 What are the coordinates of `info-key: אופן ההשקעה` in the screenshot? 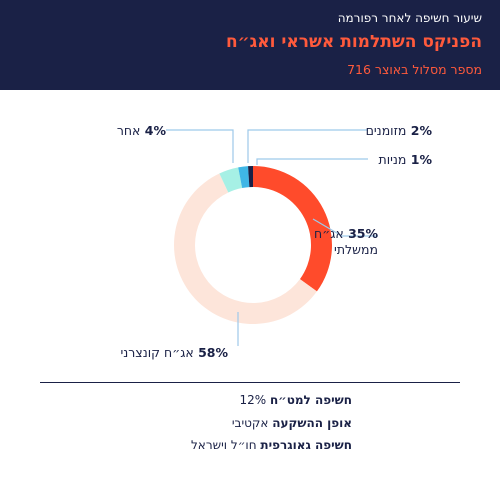 It's located at (312, 423).